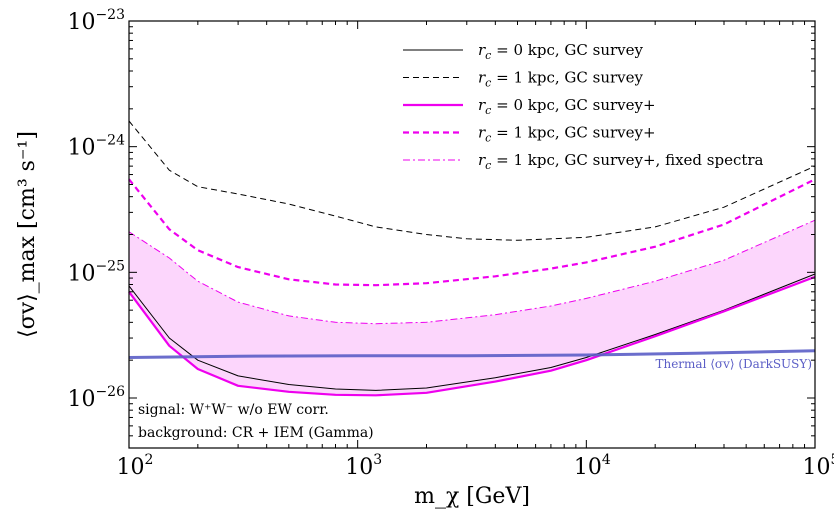 The image size is (834, 513). I want to click on legend-label-4: rc = 1 kpc, GC survey+, fixed spectra, so click(621, 161).